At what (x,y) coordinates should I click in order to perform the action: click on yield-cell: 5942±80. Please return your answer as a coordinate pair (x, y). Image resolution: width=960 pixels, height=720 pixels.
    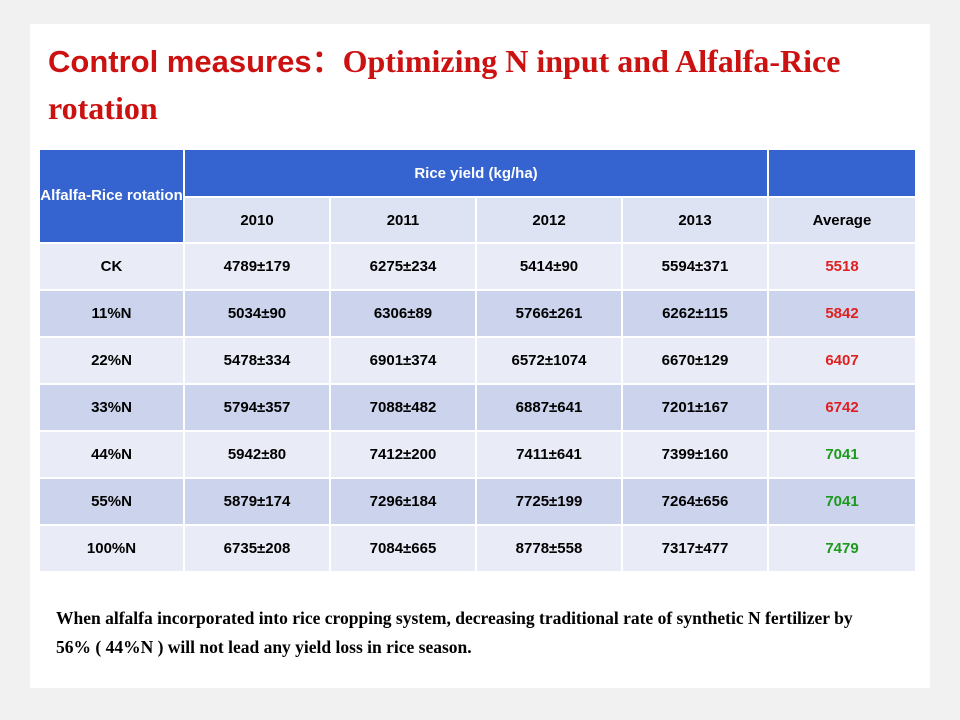
    Looking at the image, I should click on (257, 455).